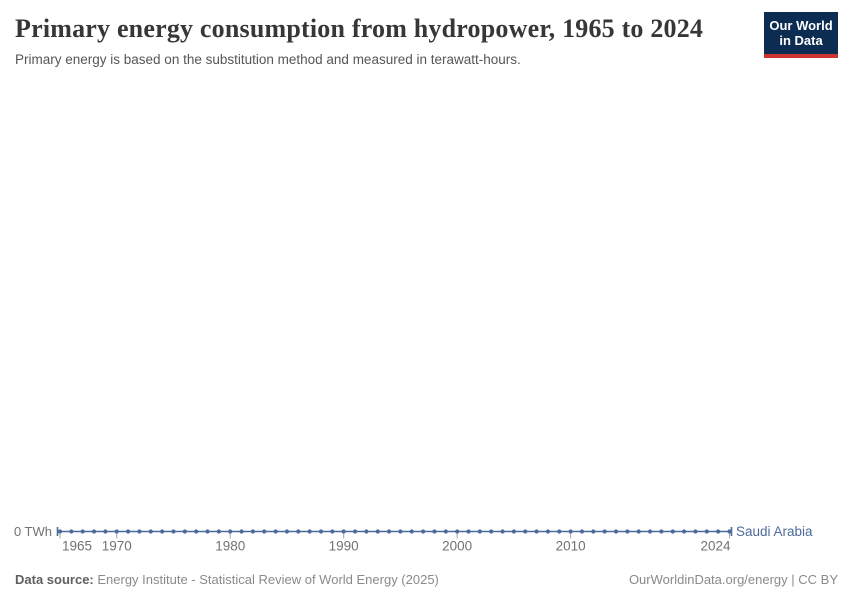 The height and width of the screenshot is (600, 850). What do you see at coordinates (117, 546) in the screenshot?
I see `x-axis-tick-label: 1970` at bounding box center [117, 546].